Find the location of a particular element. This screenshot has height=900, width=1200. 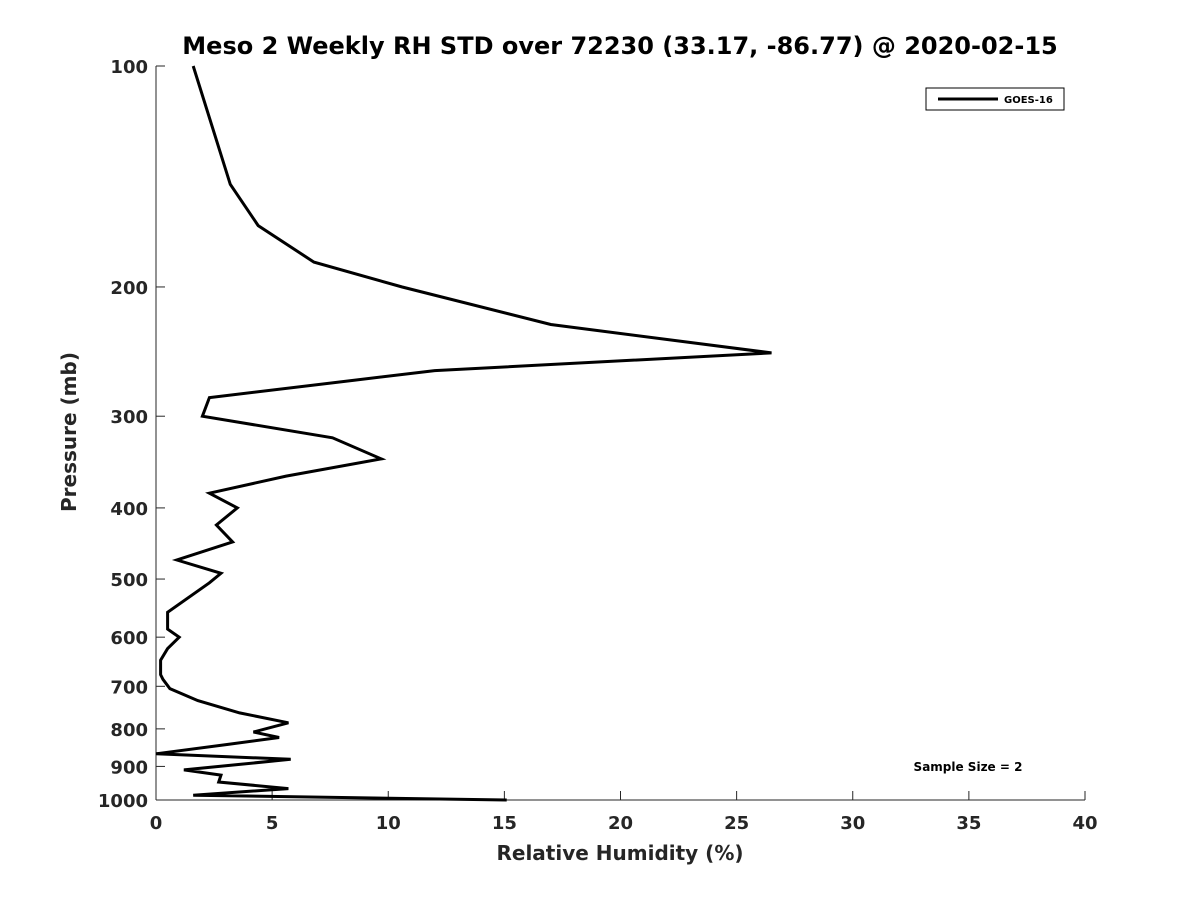

x-tick-label: 20 is located at coordinates (620, 823).